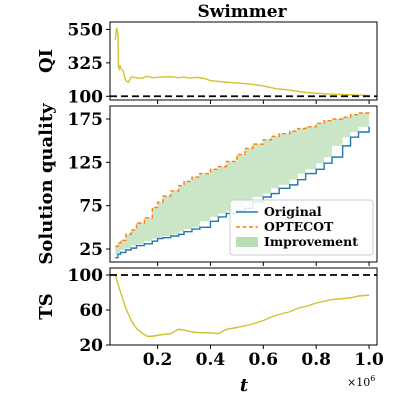 The height and width of the screenshot is (400, 400). Describe the element at coordinates (369, 360) in the screenshot. I see `x-tick-label: 1.0` at that location.